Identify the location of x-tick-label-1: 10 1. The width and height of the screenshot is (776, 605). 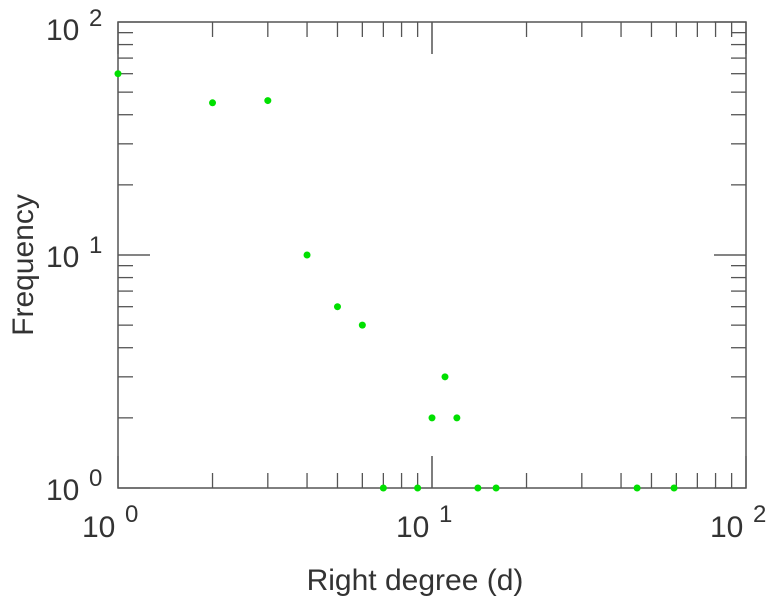
(424, 522).